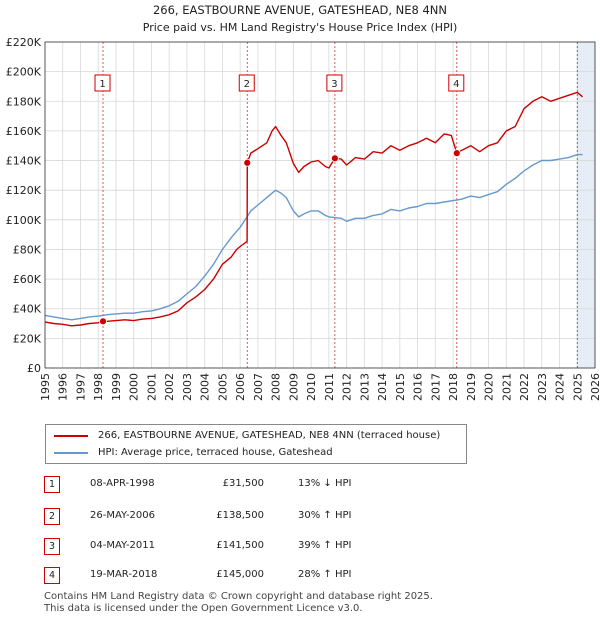 This screenshot has height=620, width=600. Describe the element at coordinates (71, 453) in the screenshot. I see `legend-swatch-hpi` at that location.